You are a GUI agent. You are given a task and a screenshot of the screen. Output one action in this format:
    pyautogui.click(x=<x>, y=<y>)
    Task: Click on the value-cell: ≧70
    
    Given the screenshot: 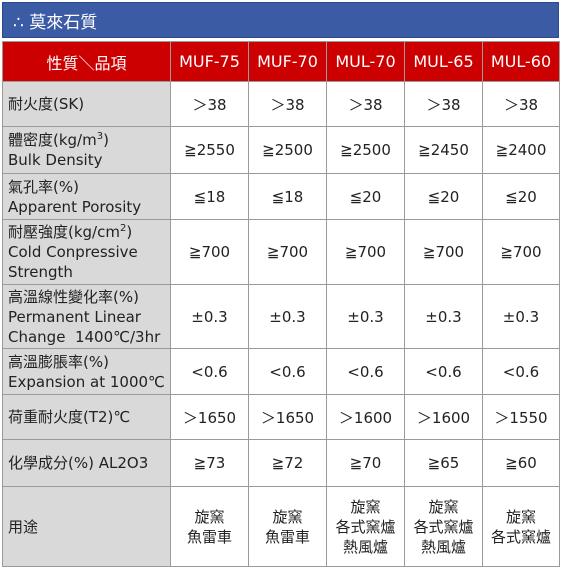 What is the action you would take?
    pyautogui.click(x=365, y=463)
    